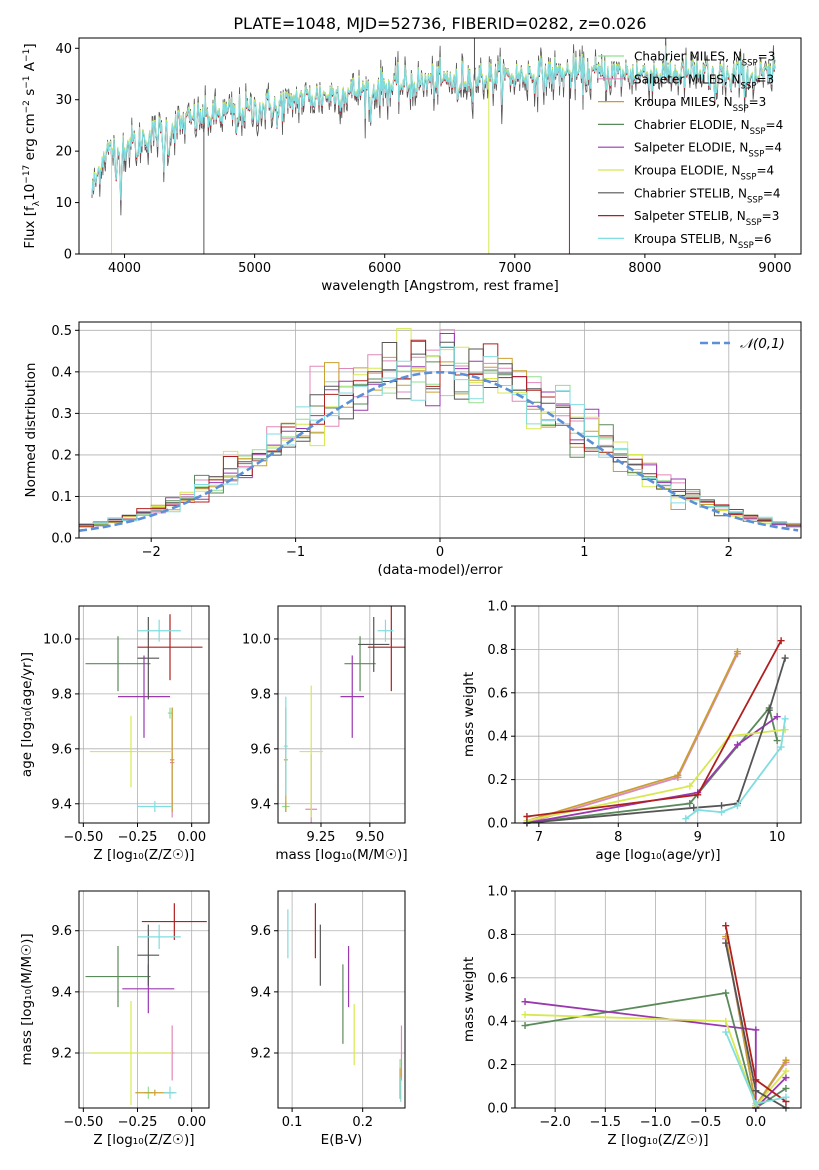  What do you see at coordinates (439, 451) in the screenshot?
I see `normal-reference-curve` at bounding box center [439, 451].